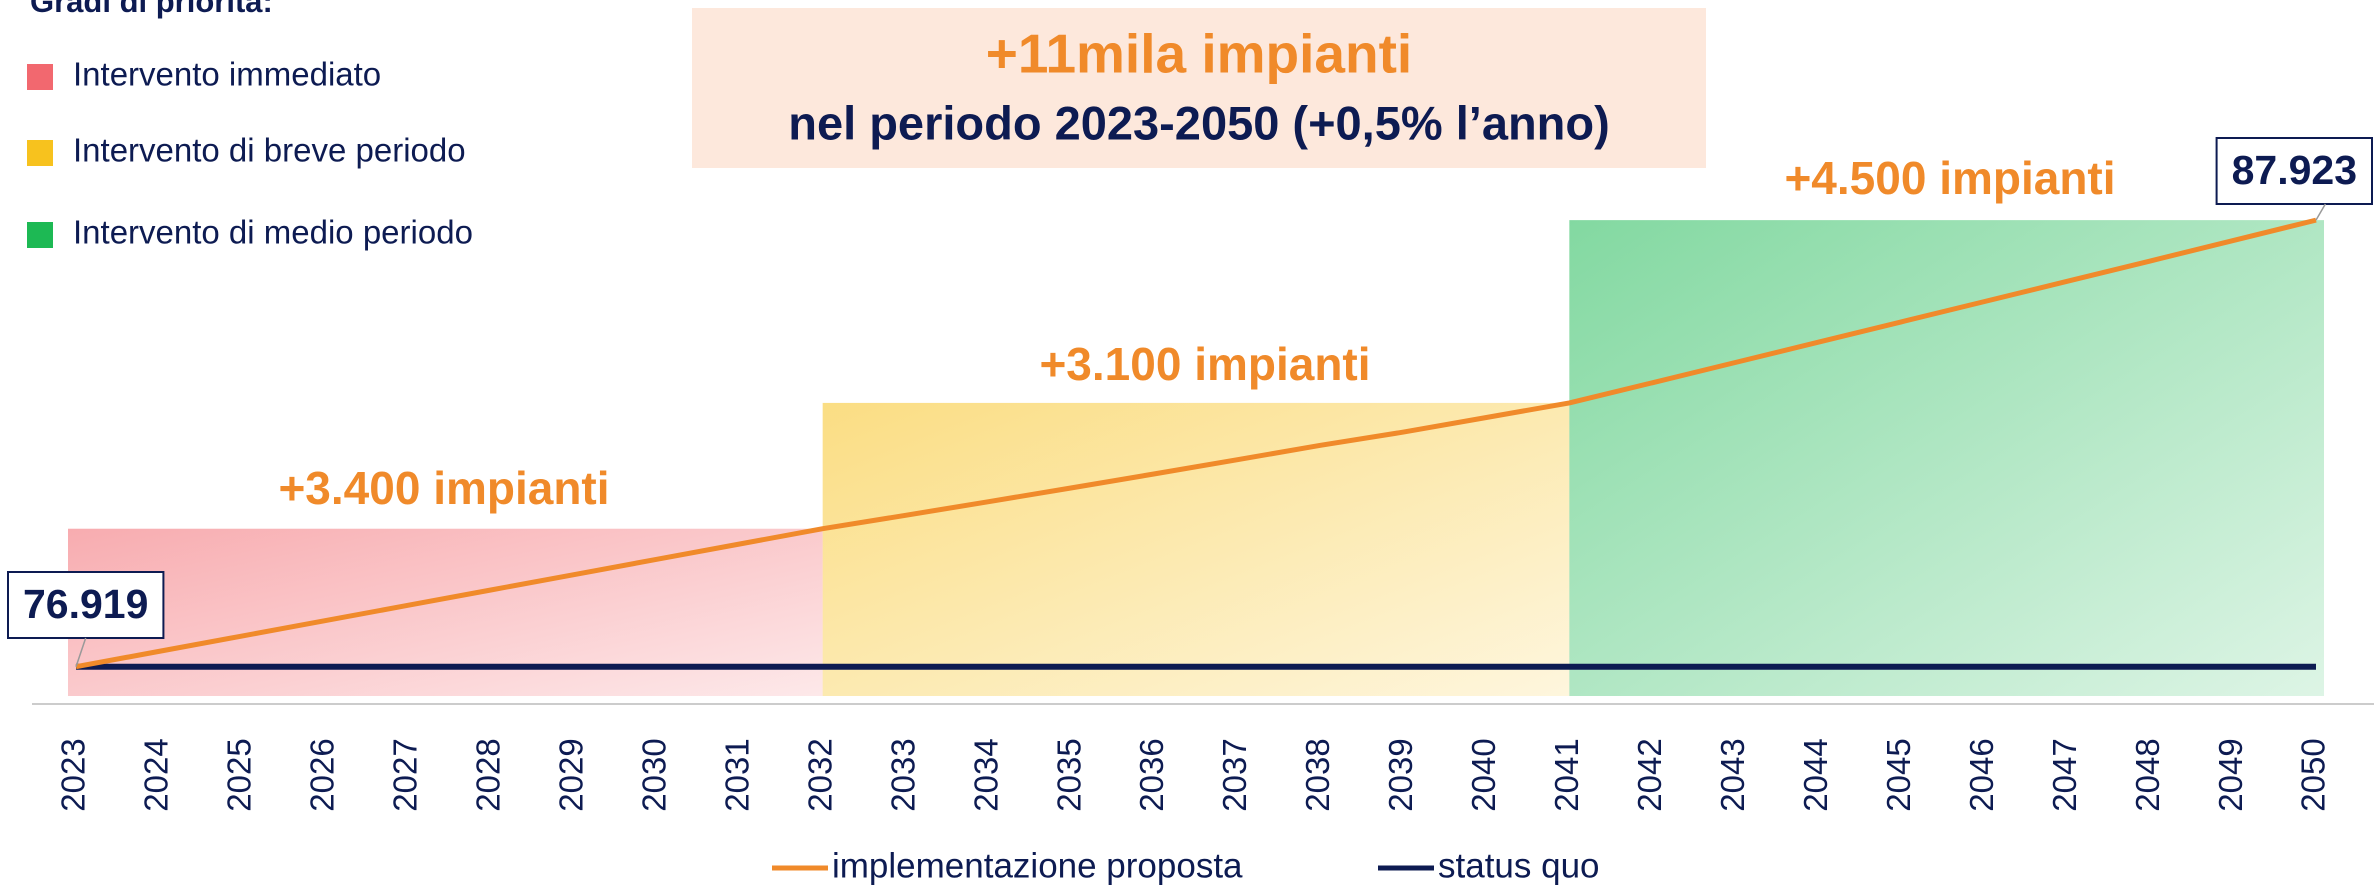  Describe the element at coordinates (1317, 774) in the screenshot. I see `x-tick-label: 2038` at that location.